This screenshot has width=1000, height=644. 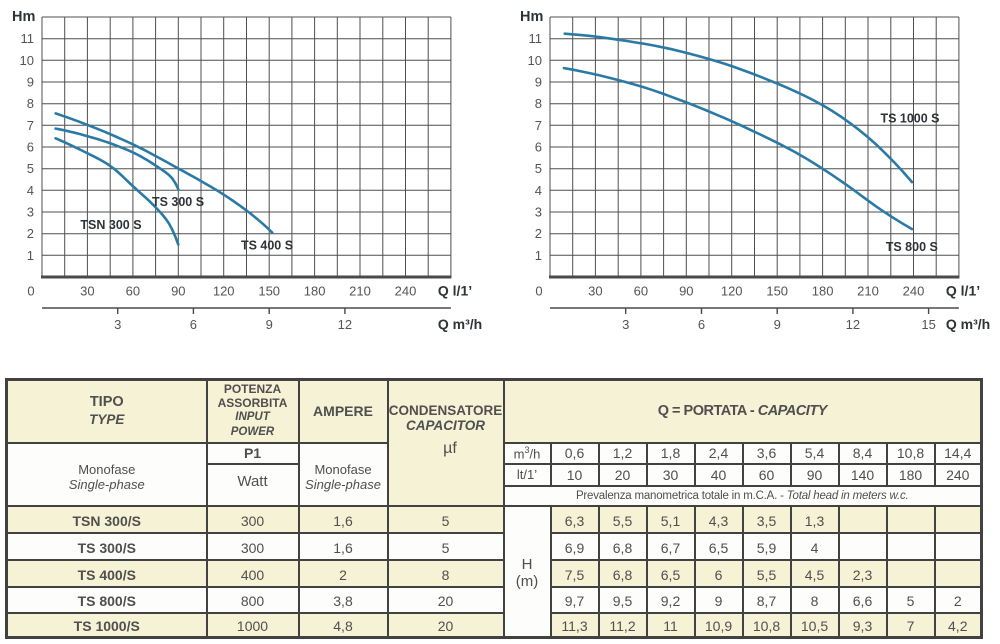 What do you see at coordinates (928, 324) in the screenshot?
I see `svg-text: 15` at bounding box center [928, 324].